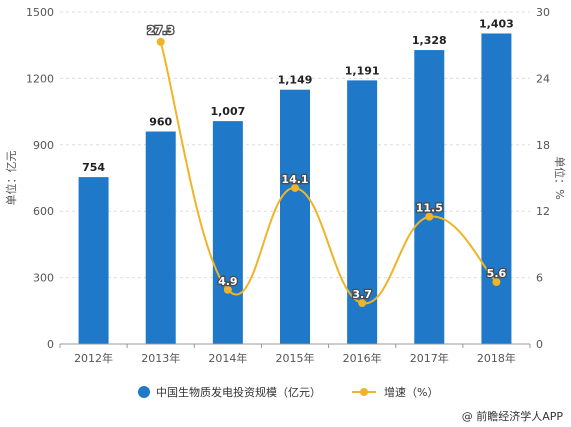 The width and height of the screenshot is (571, 427). Describe the element at coordinates (513, 416) in the screenshot. I see `source-credit: @ 前瞻经济学人APP` at that location.